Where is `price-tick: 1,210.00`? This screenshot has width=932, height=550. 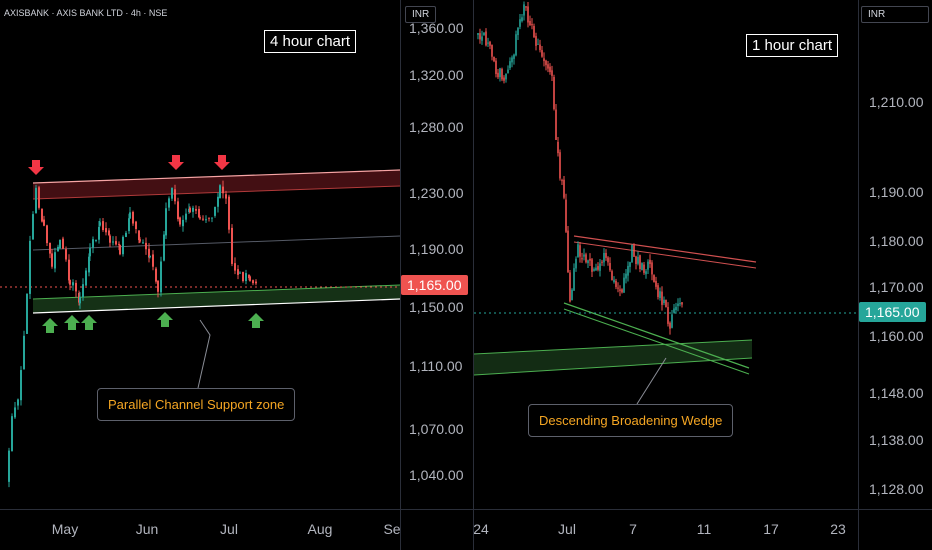 price-tick: 1,210.00 is located at coordinates (896, 102).